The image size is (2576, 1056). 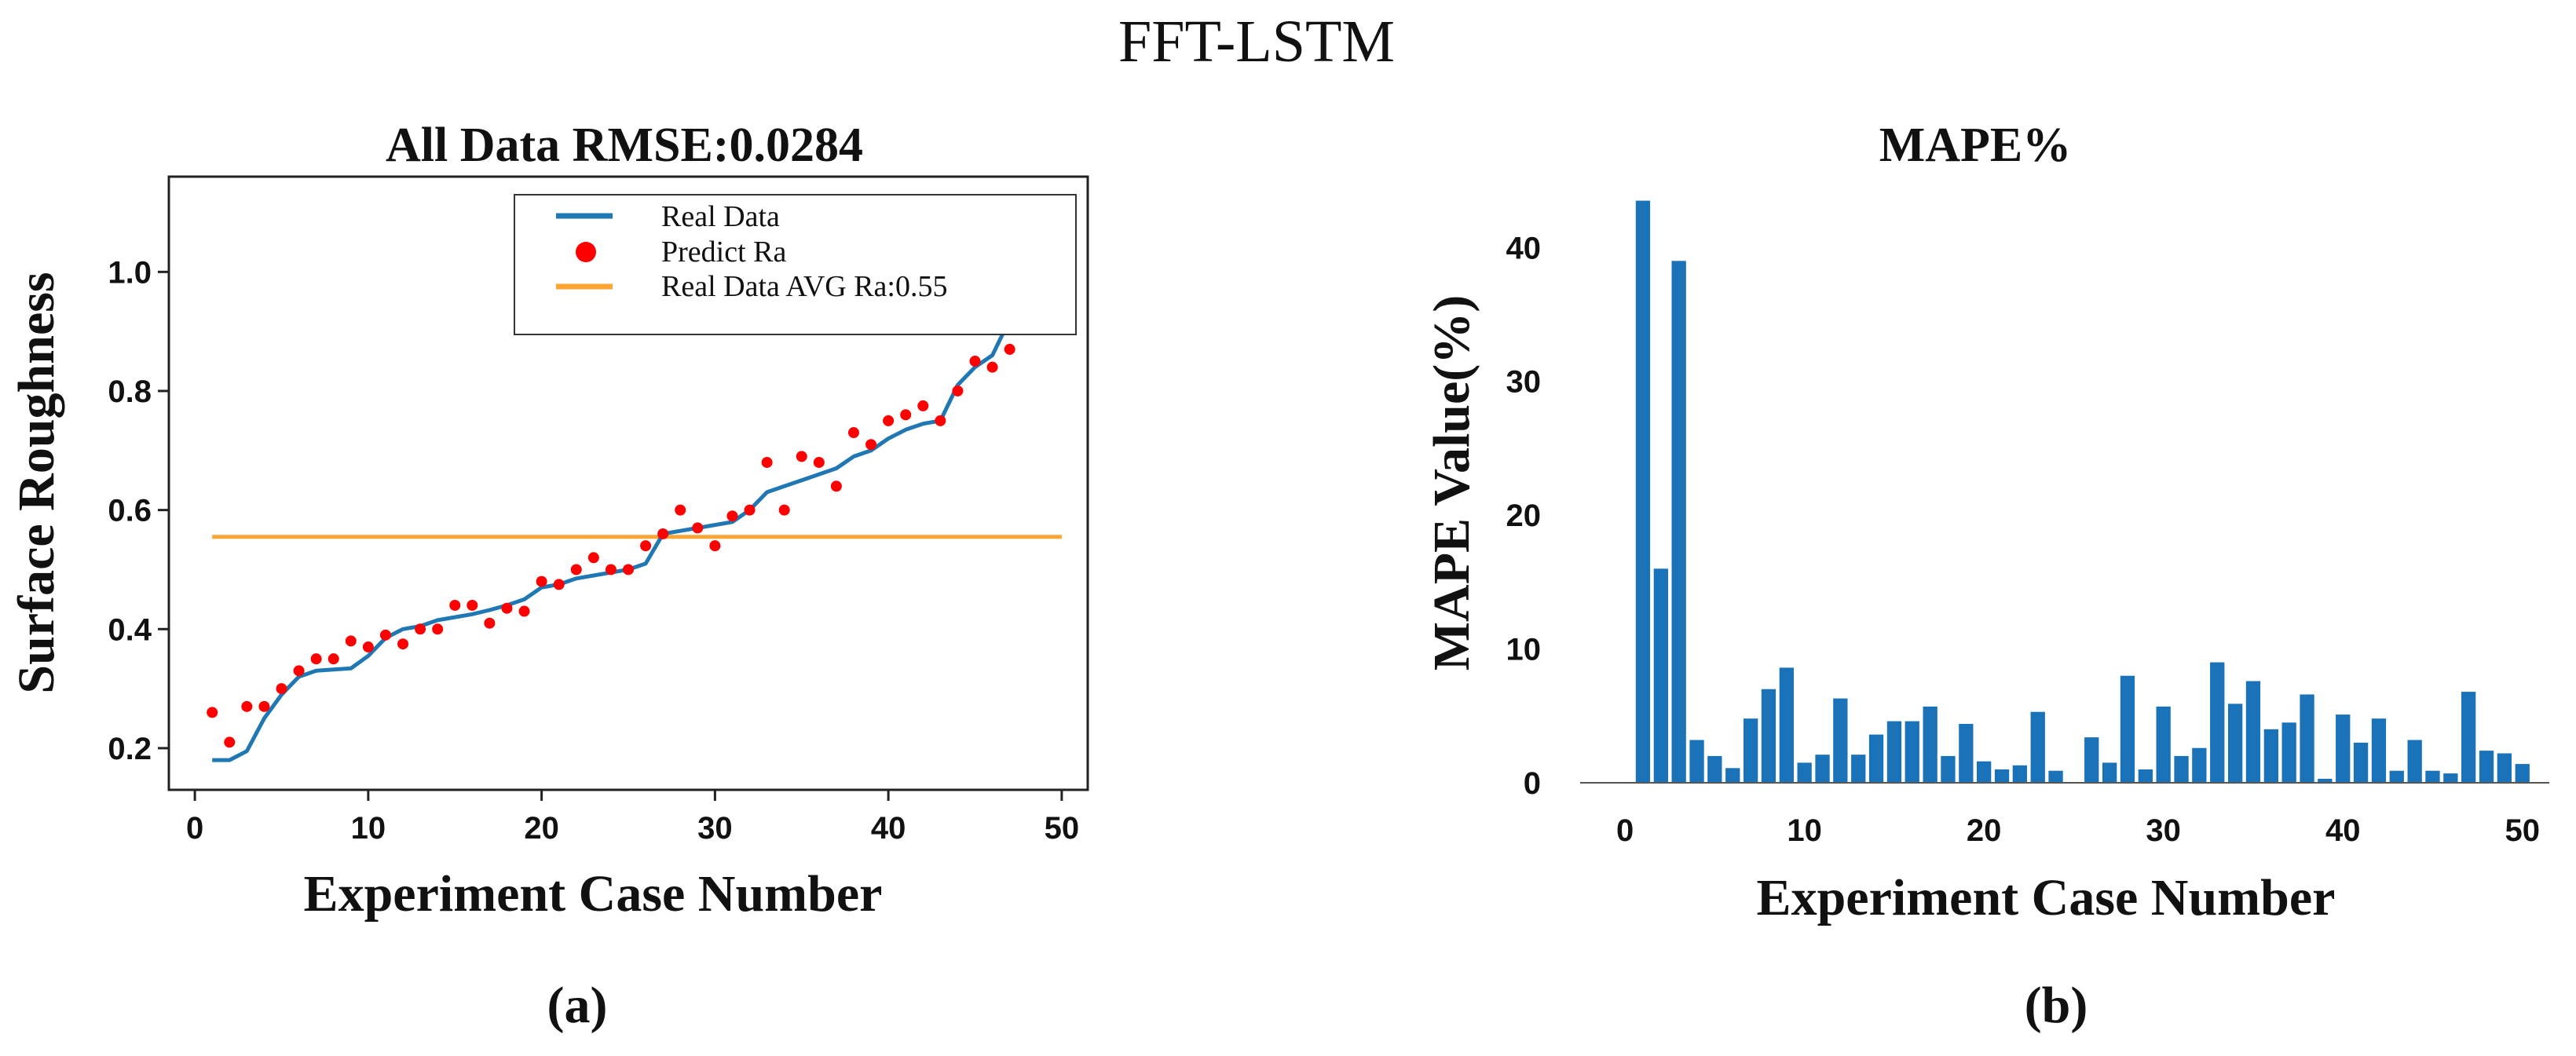 I want to click on chart-a-xlabel: Experiment Case Number, so click(x=594, y=894).